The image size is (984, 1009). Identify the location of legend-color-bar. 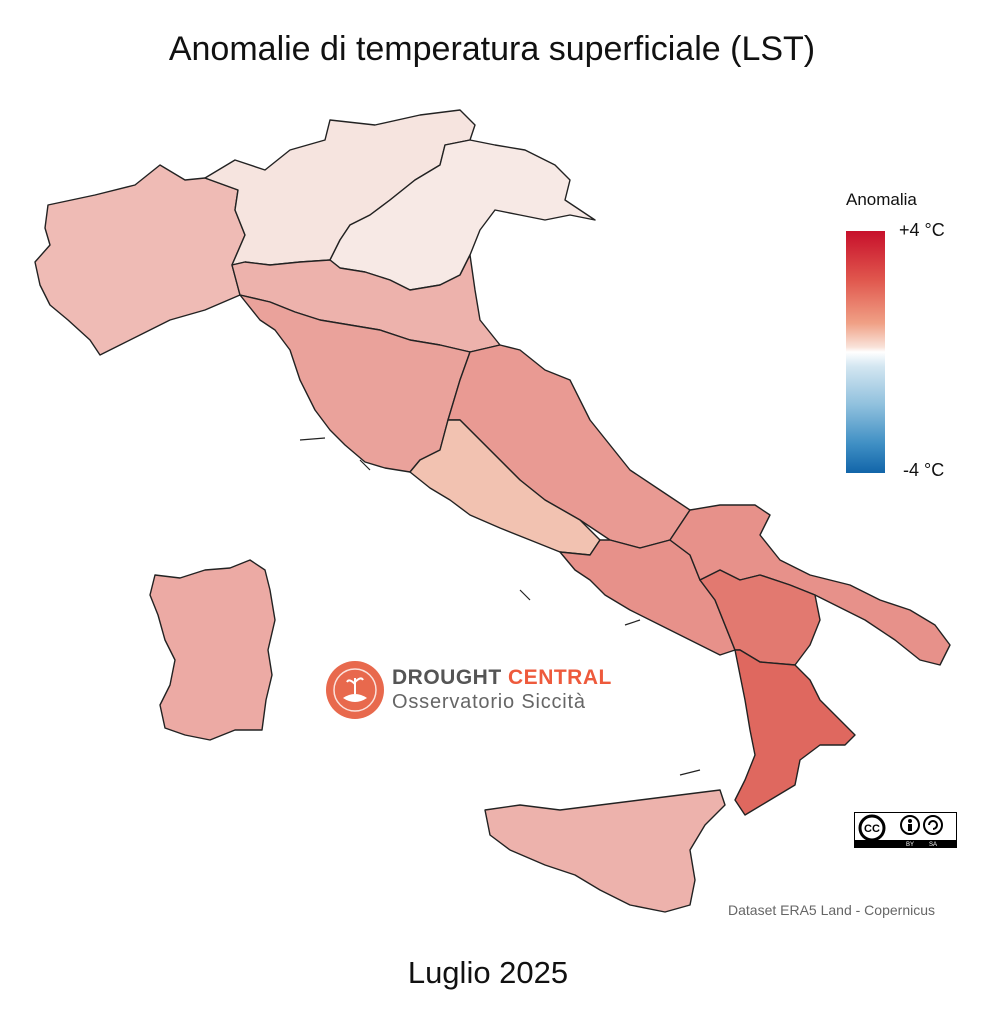
(865, 352).